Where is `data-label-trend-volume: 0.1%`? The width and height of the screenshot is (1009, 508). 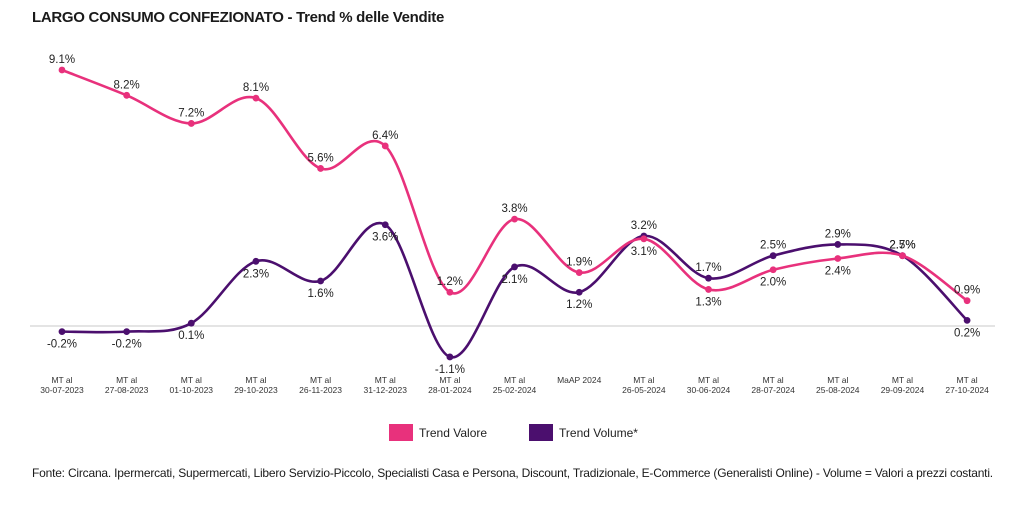 data-label-trend-volume: 0.1% is located at coordinates (191, 336).